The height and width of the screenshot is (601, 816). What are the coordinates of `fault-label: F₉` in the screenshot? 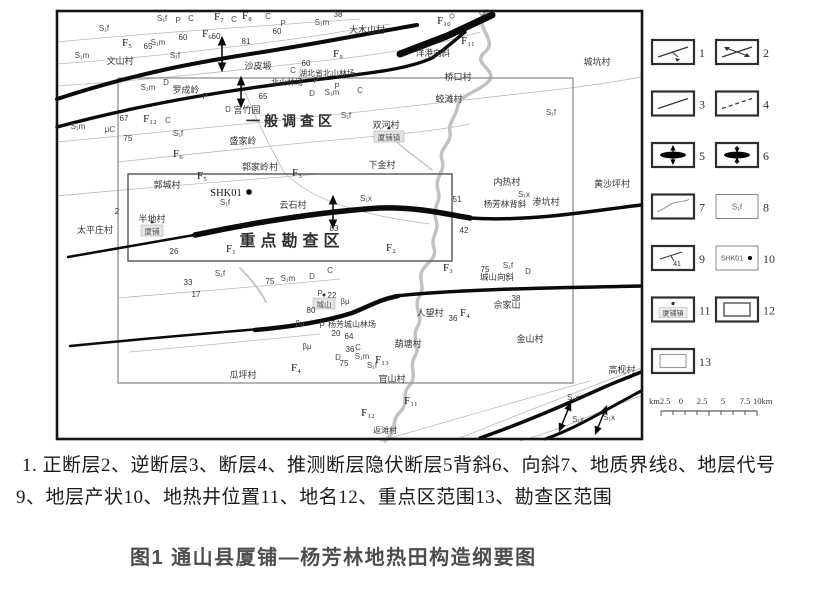 It's located at (338, 54).